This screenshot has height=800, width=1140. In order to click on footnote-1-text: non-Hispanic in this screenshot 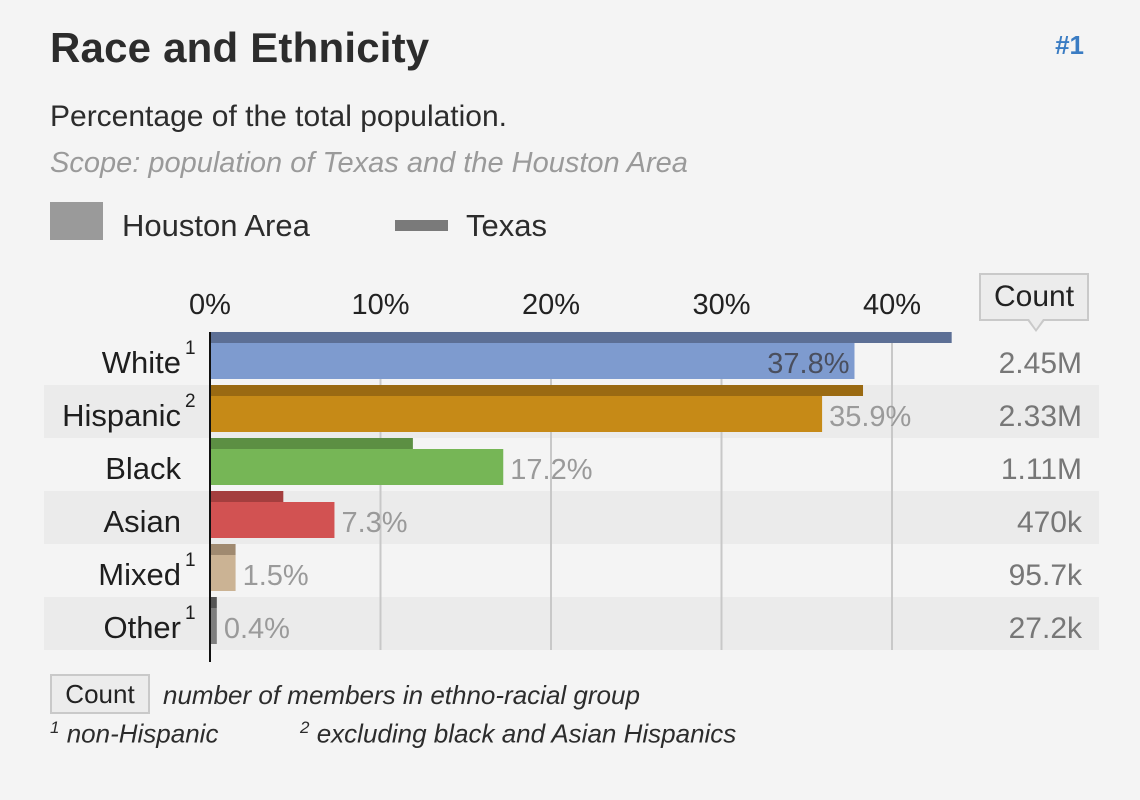, I will do `click(142, 733)`.